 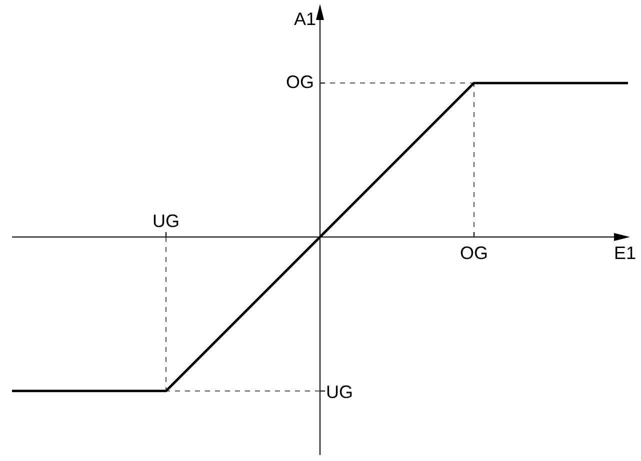 What do you see at coordinates (625, 252) in the screenshot?
I see `x-axis-title: E1` at bounding box center [625, 252].